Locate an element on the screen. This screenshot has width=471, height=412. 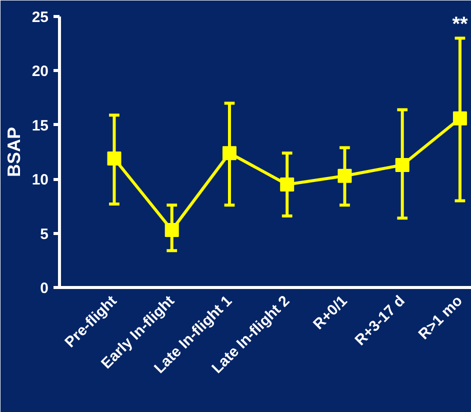
y-tick-label: 5 is located at coordinates (44, 234).